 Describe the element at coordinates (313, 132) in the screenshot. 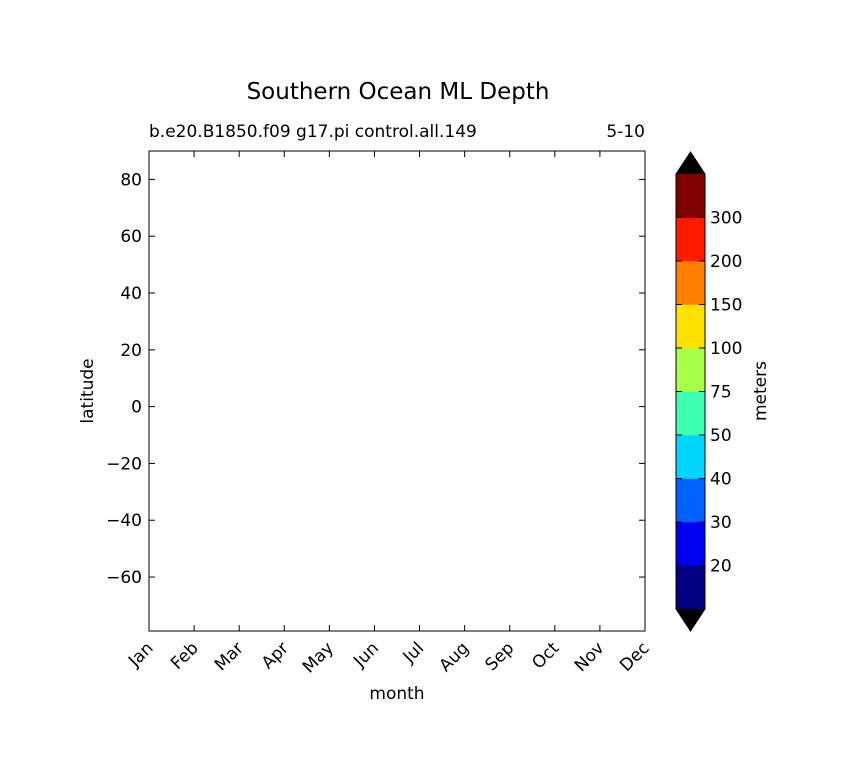

I see `chart-subtitle-left: b.e20.B1850.f09 g17.pi control.all.149` at that location.